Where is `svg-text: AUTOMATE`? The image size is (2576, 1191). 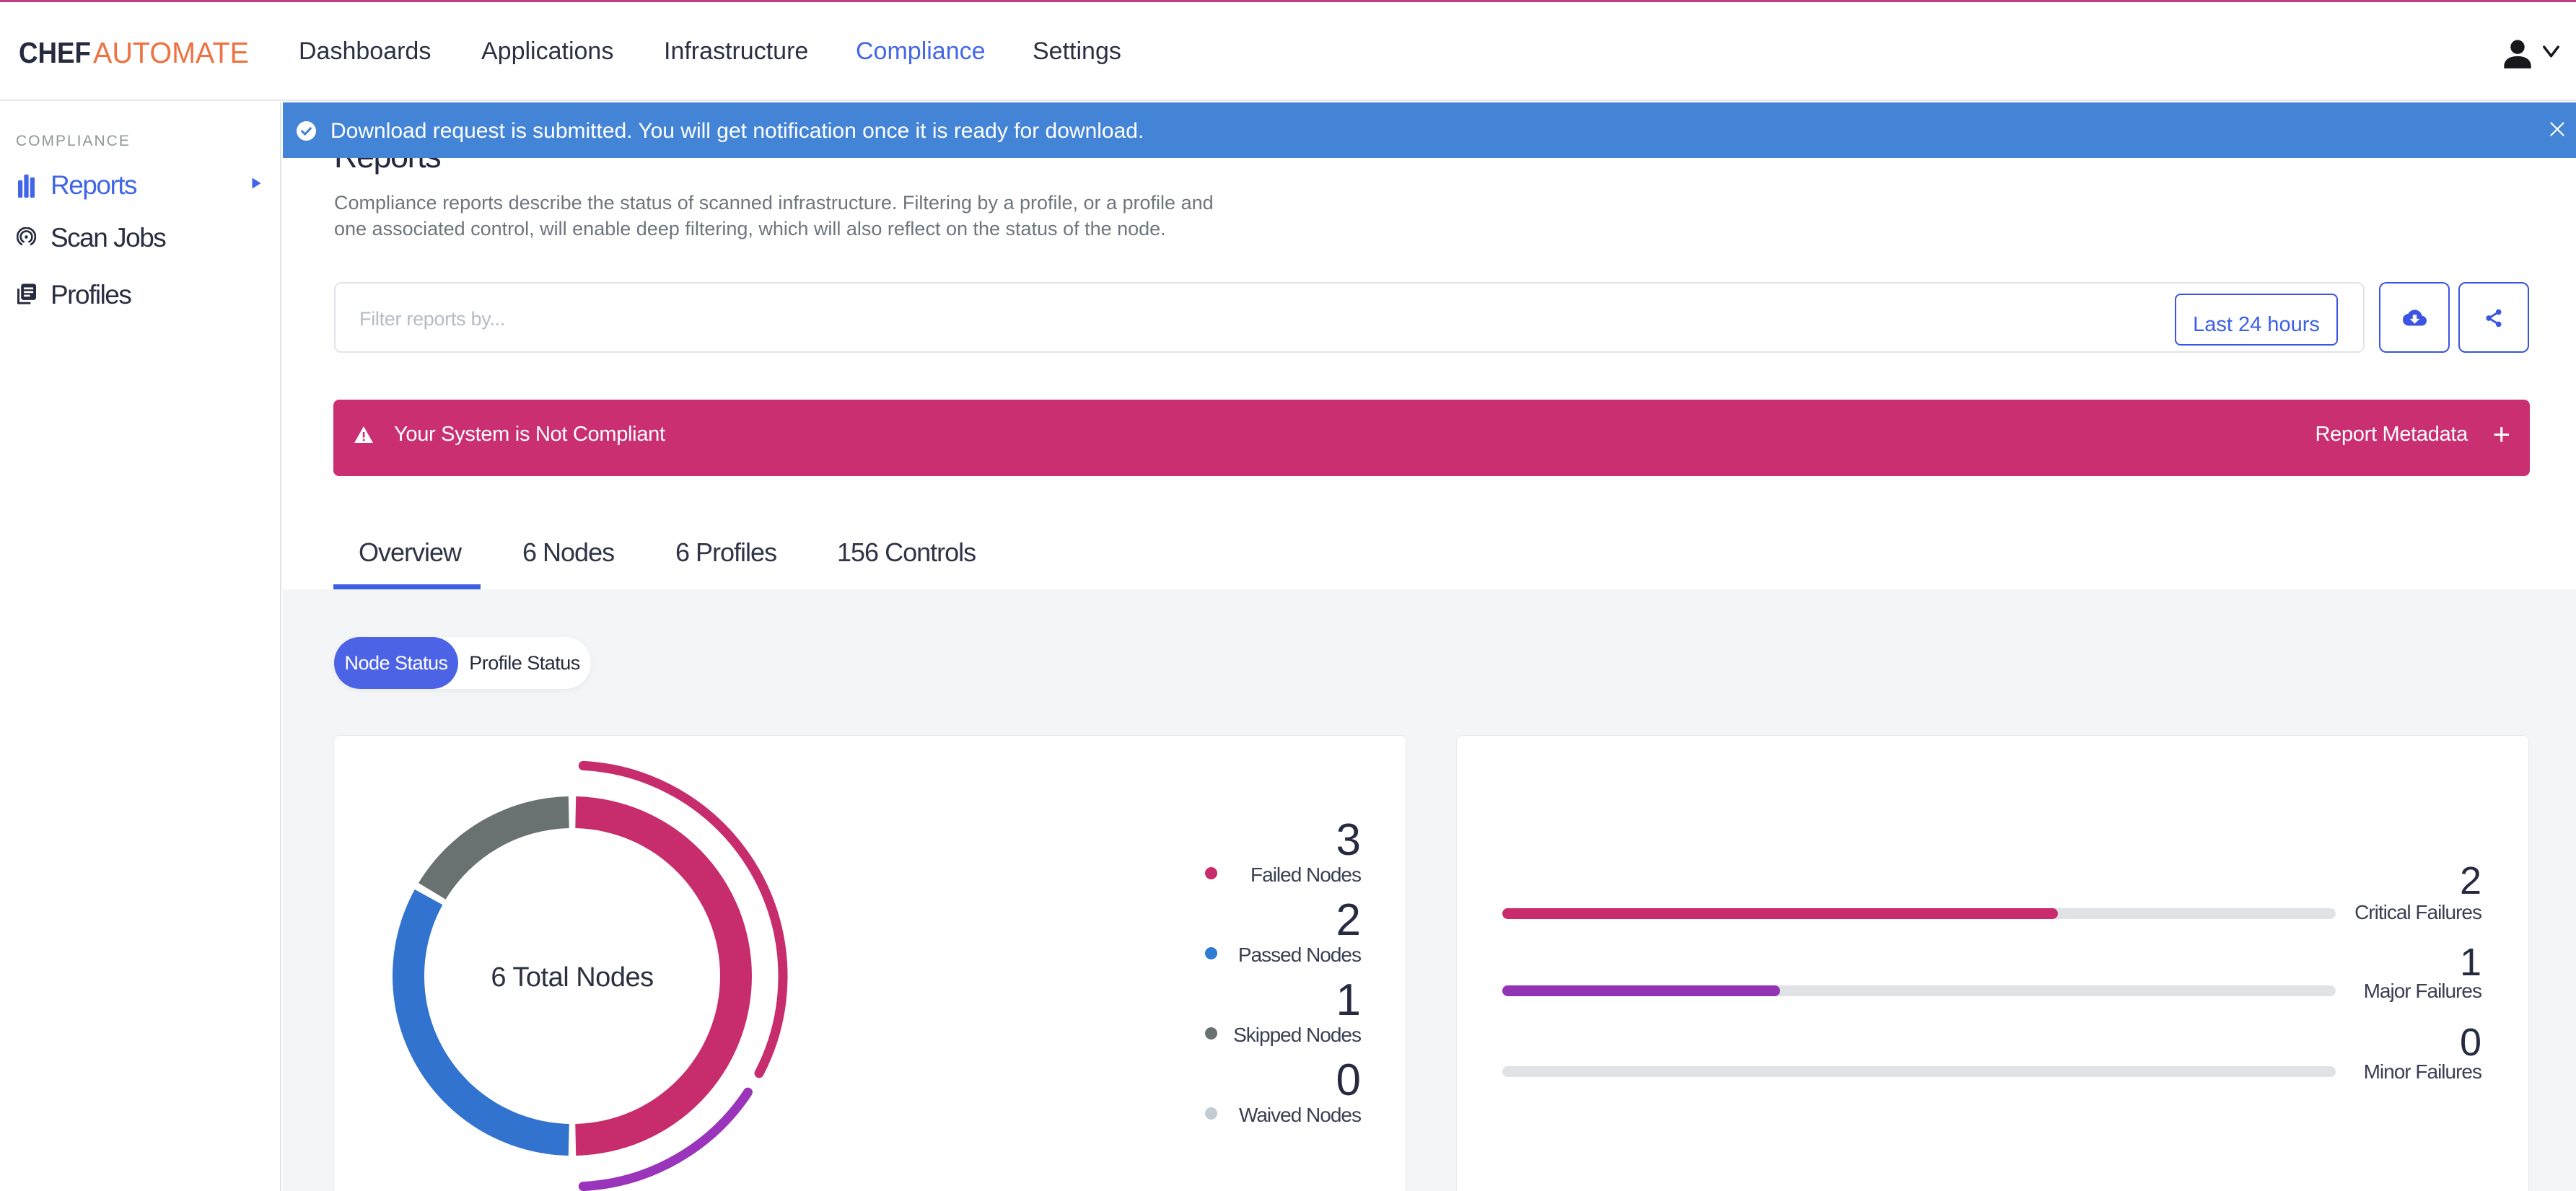 svg-text: AUTOMATE is located at coordinates (171, 52).